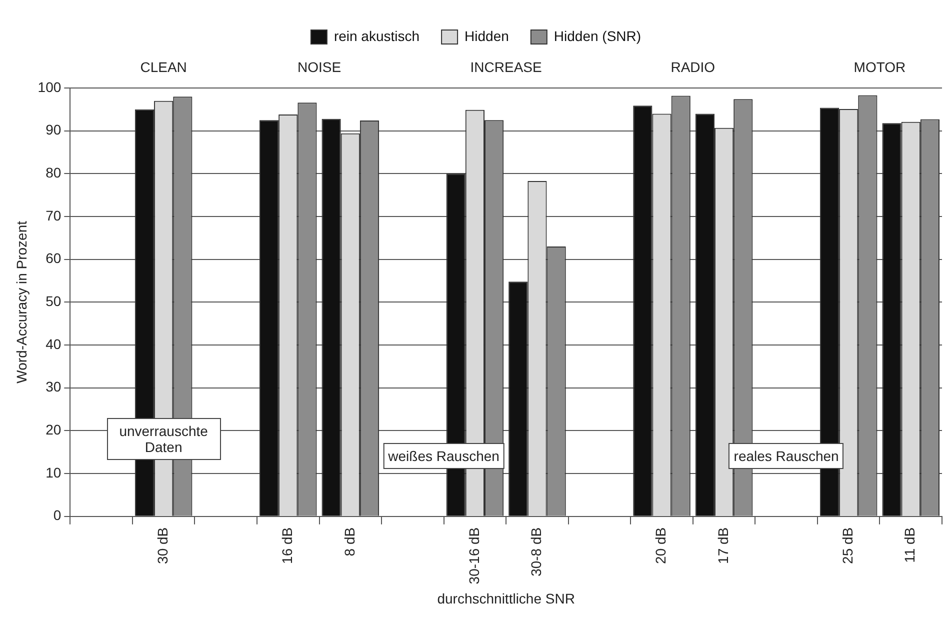 This screenshot has height=622, width=952. What do you see at coordinates (786, 456) in the screenshot?
I see `text-box: reales Rauschen` at bounding box center [786, 456].